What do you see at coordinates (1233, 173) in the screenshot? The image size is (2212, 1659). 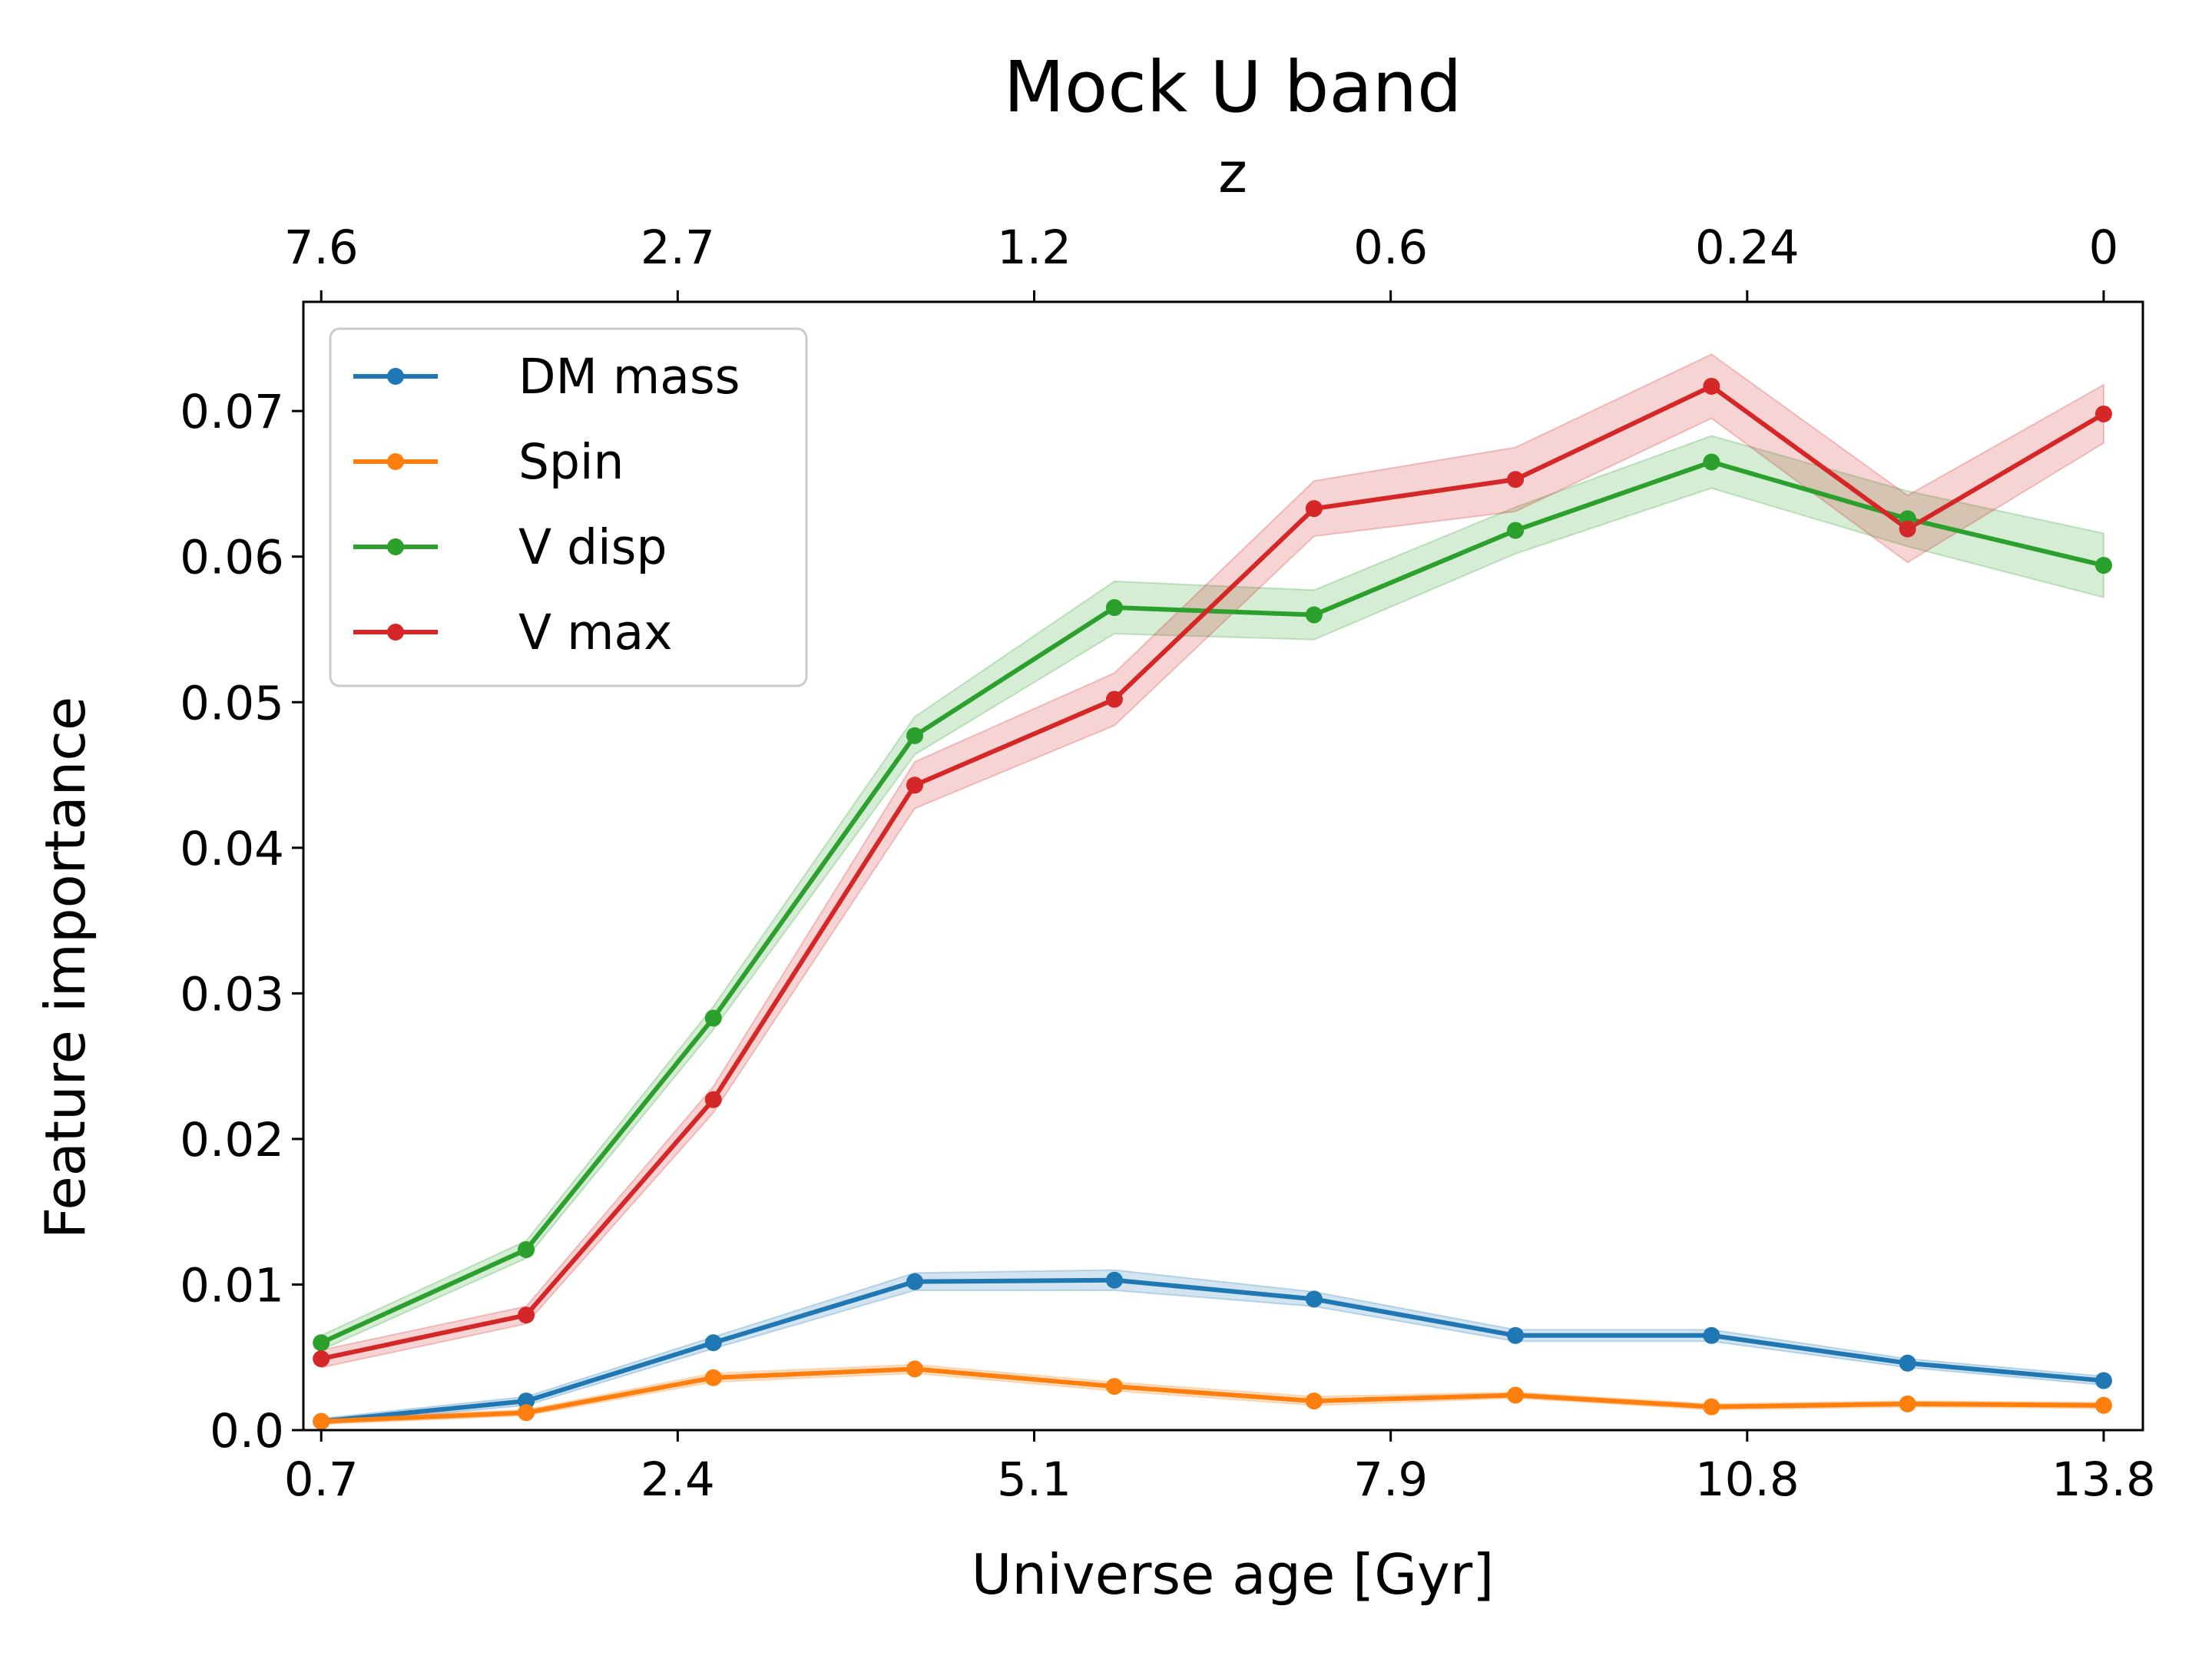 I see `top-x-axis-label: z` at bounding box center [1233, 173].